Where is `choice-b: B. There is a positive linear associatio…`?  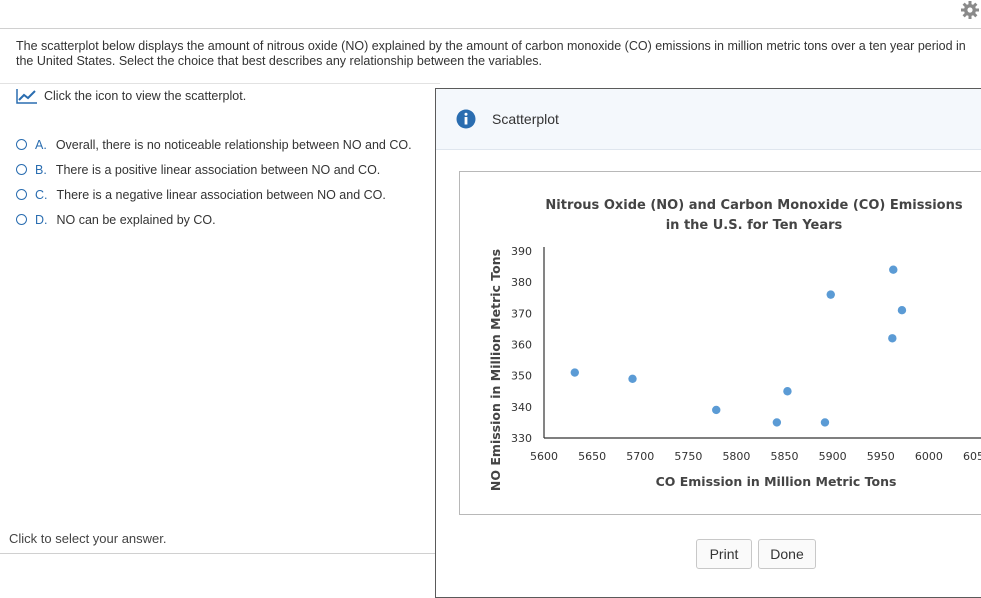
choice-b: B. There is a positive linear associatio… is located at coordinates (214, 169).